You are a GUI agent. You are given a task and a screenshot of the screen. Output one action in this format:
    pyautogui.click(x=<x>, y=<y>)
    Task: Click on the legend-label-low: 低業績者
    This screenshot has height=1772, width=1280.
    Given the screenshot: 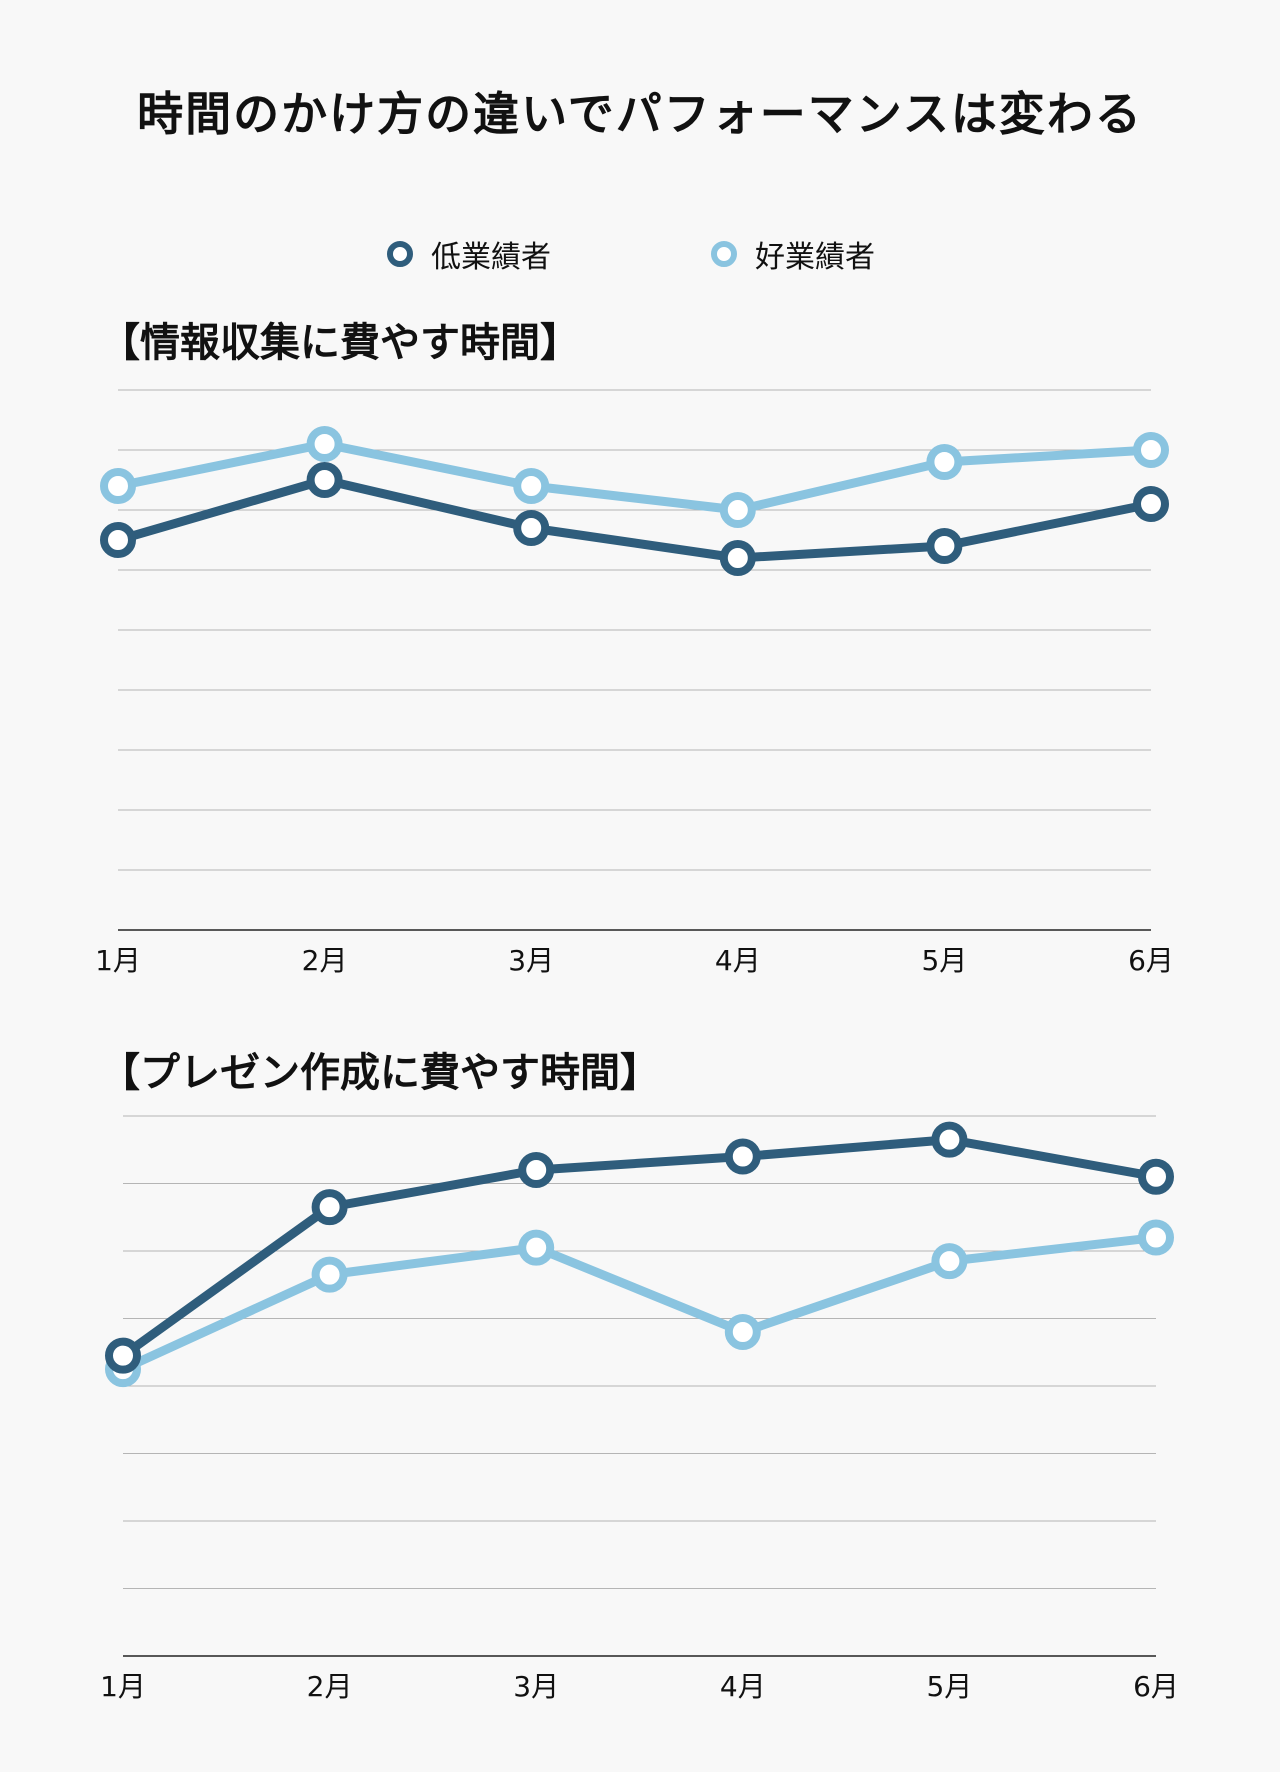 What is the action you would take?
    pyautogui.click(x=491, y=257)
    